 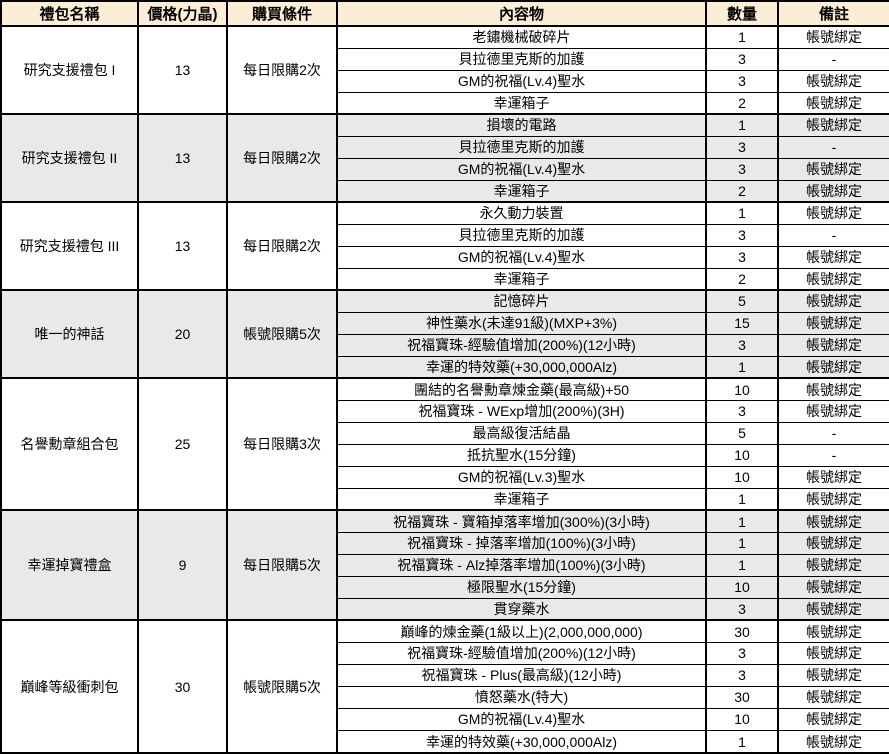 I want to click on item-content-cell: 幸運箱子, so click(x=521, y=280).